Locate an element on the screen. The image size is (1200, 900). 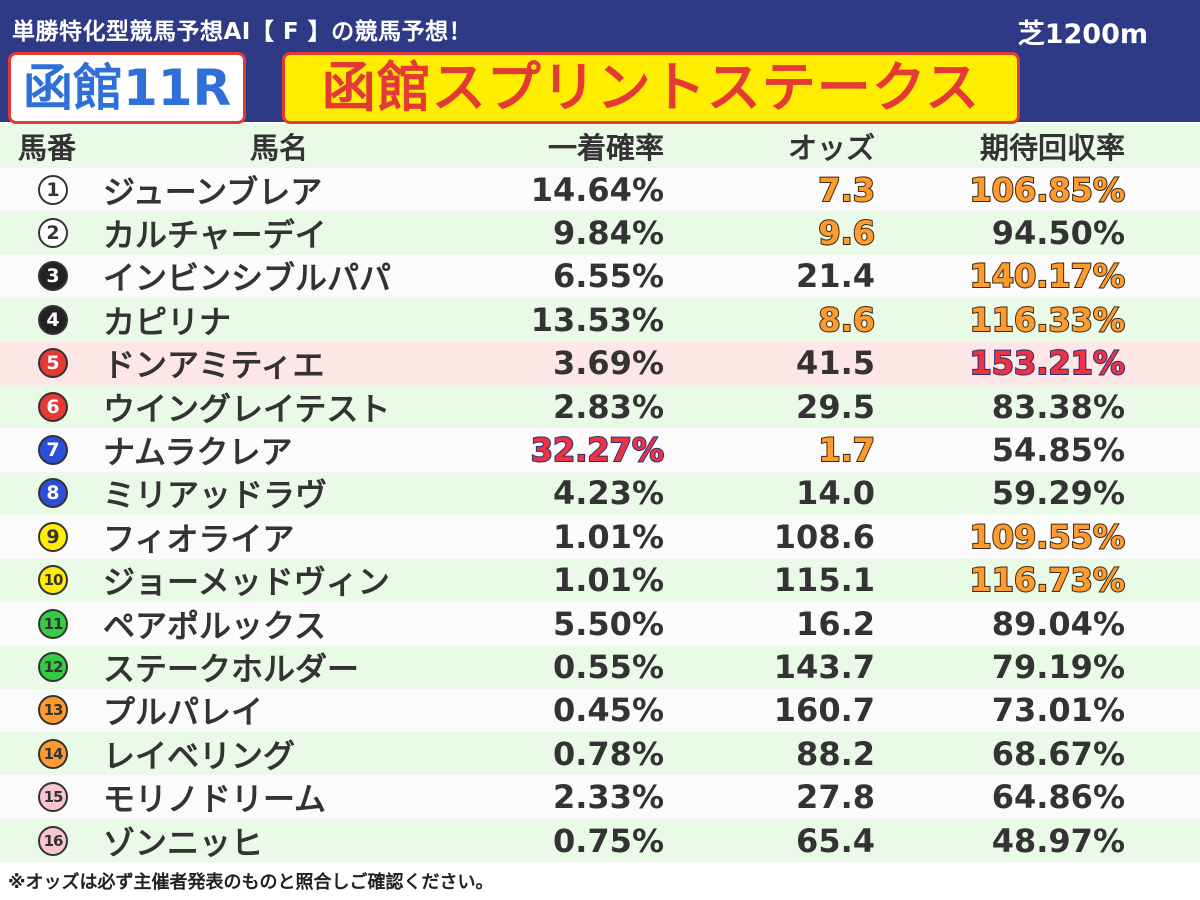
odds: 88.2 is located at coordinates (835, 753).